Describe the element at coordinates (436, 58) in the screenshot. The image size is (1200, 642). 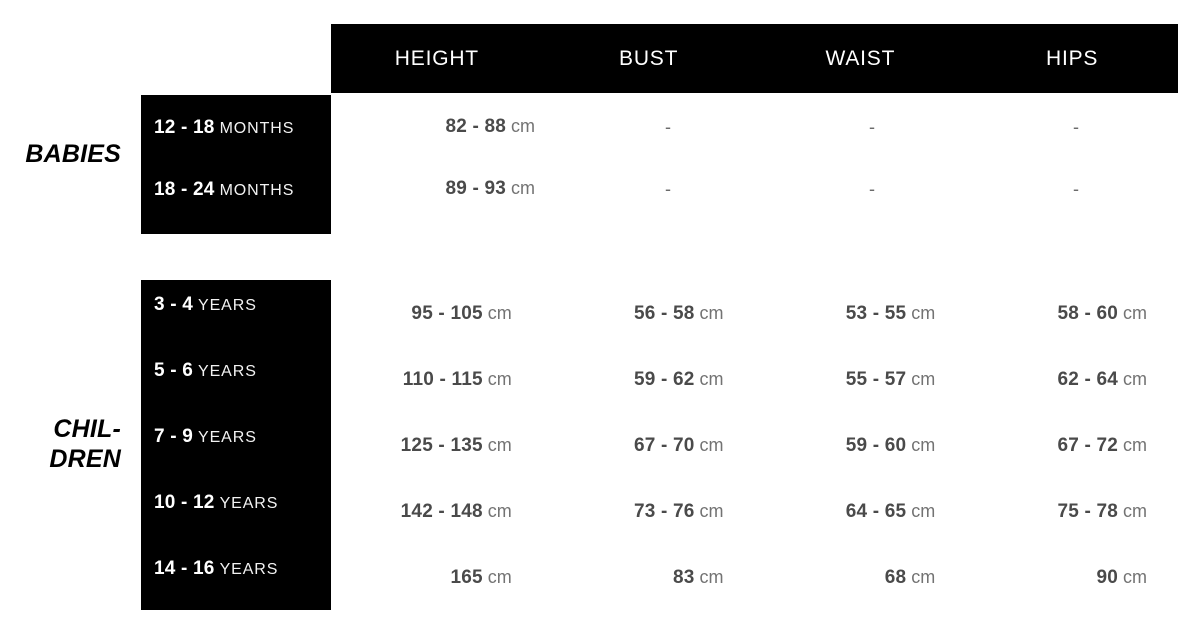
I see `column-header-height: HEIGHT` at that location.